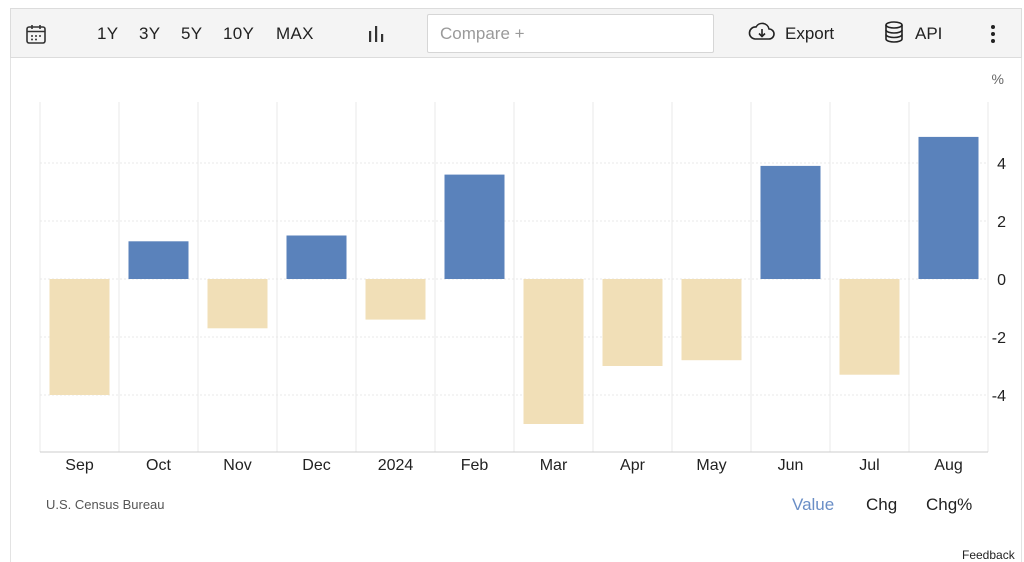  I want to click on x-tick-label: Apr, so click(633, 465).